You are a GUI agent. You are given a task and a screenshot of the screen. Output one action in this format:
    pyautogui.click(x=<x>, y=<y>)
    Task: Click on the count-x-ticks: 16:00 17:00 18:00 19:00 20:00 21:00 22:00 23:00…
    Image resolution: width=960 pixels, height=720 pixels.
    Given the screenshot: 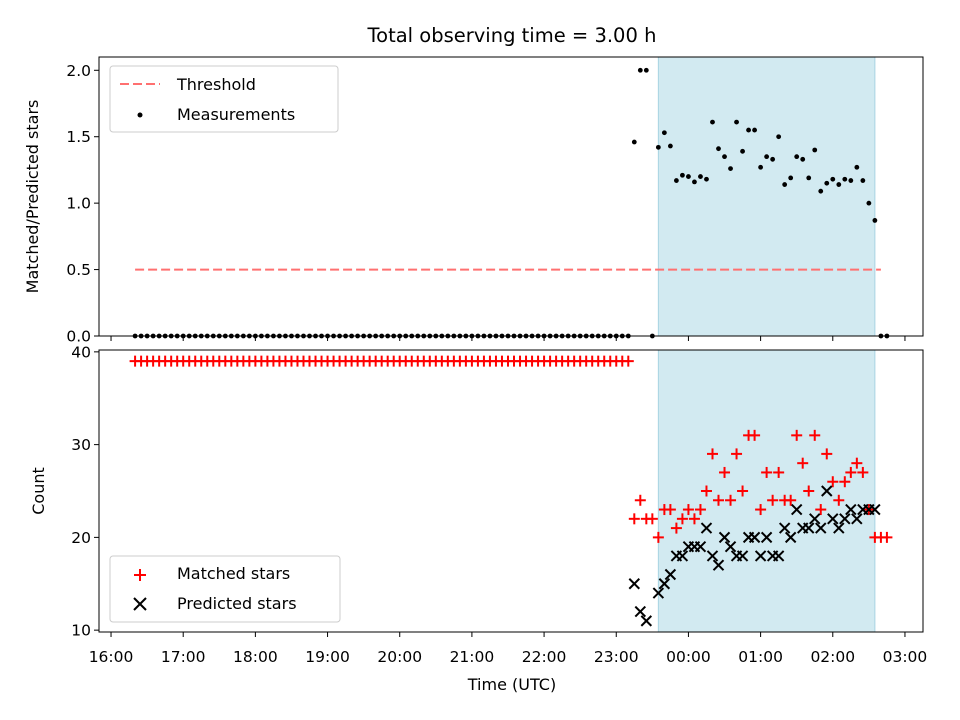 What is the action you would take?
    pyautogui.click(x=508, y=649)
    